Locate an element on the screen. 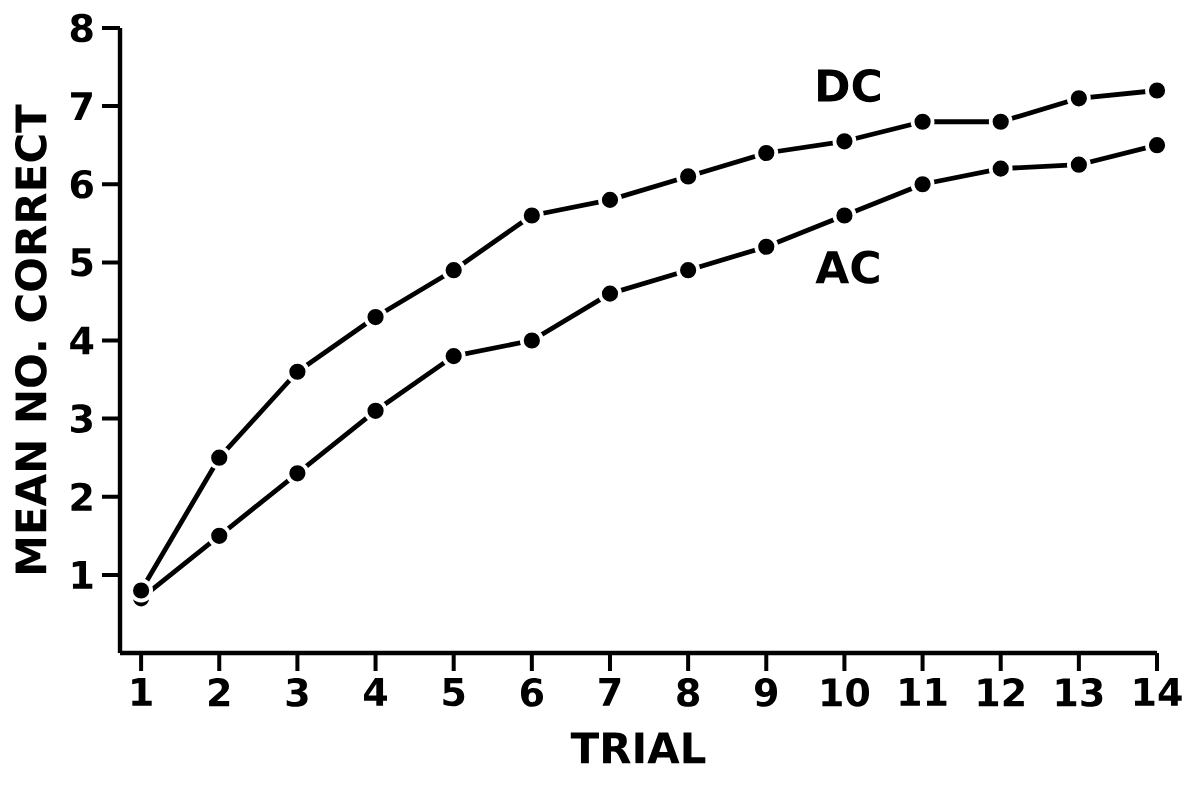 The image size is (1197, 800). y-tick-label: 2 is located at coordinates (81, 496).